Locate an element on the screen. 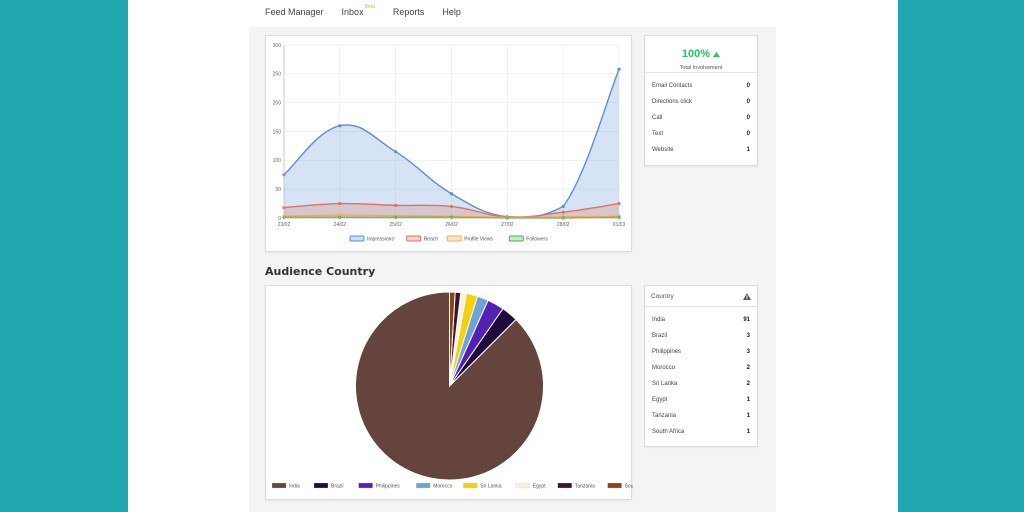 The image size is (1024, 512). nav-feed-manager: Feed Manager is located at coordinates (294, 12).